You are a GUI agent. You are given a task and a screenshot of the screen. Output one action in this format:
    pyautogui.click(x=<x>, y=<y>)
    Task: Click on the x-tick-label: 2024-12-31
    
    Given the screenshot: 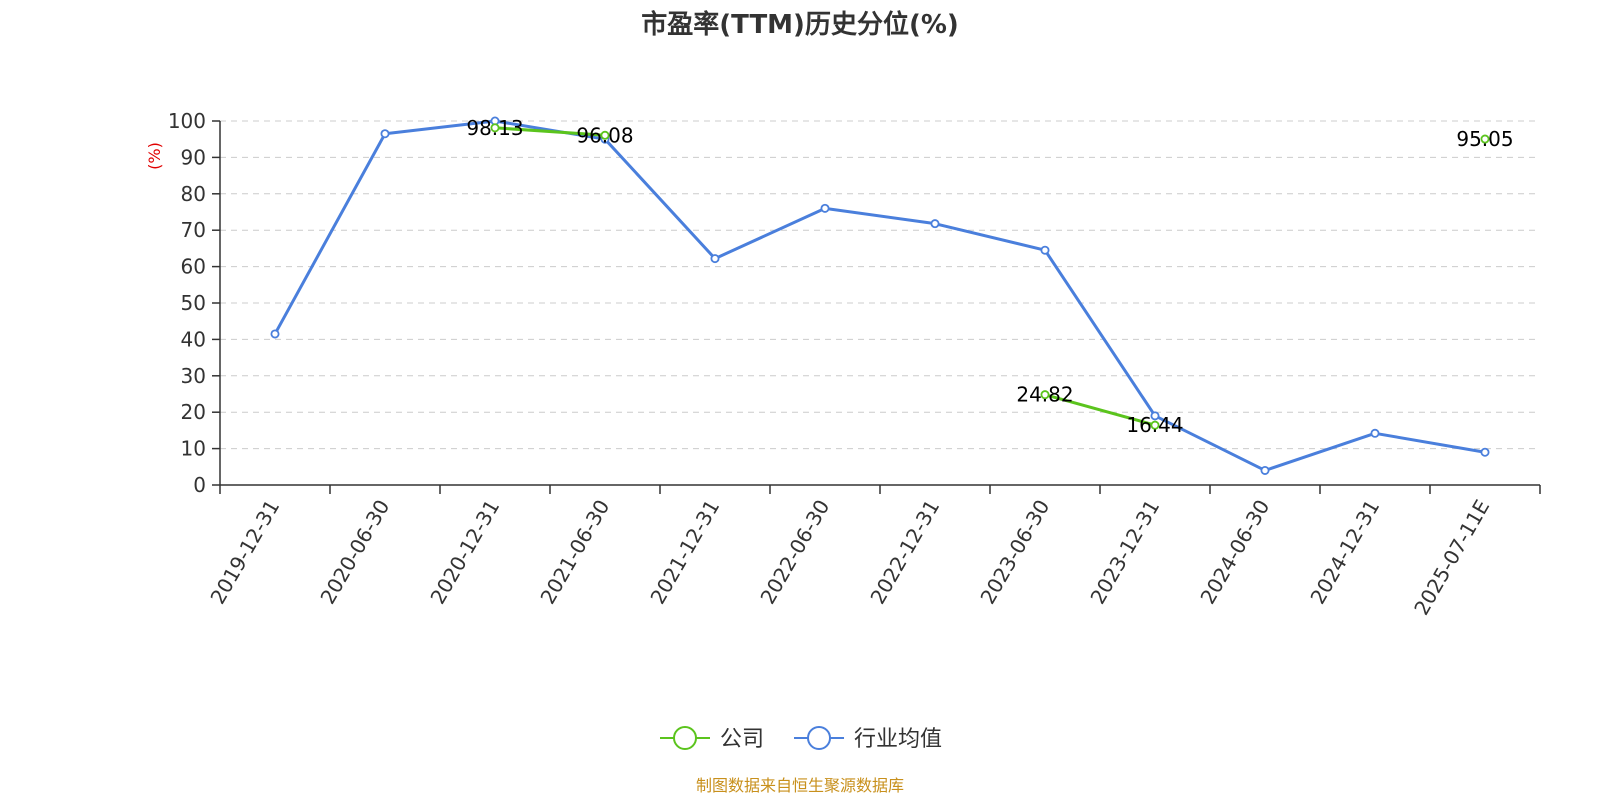 What is the action you would take?
    pyautogui.click(x=1344, y=552)
    